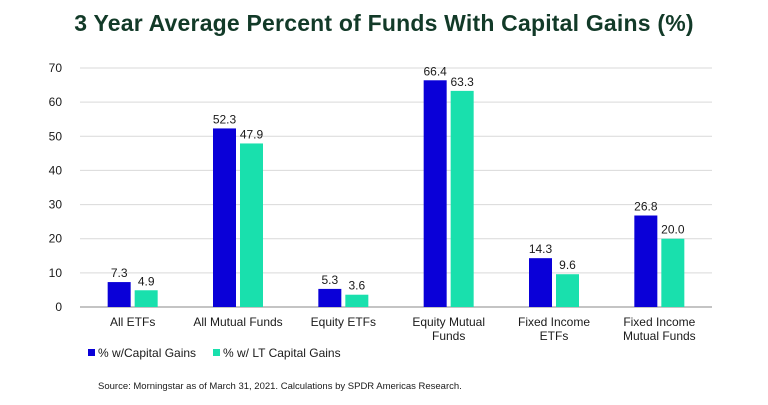  What do you see at coordinates (329, 280) in the screenshot?
I see `data-label: 5.3` at bounding box center [329, 280].